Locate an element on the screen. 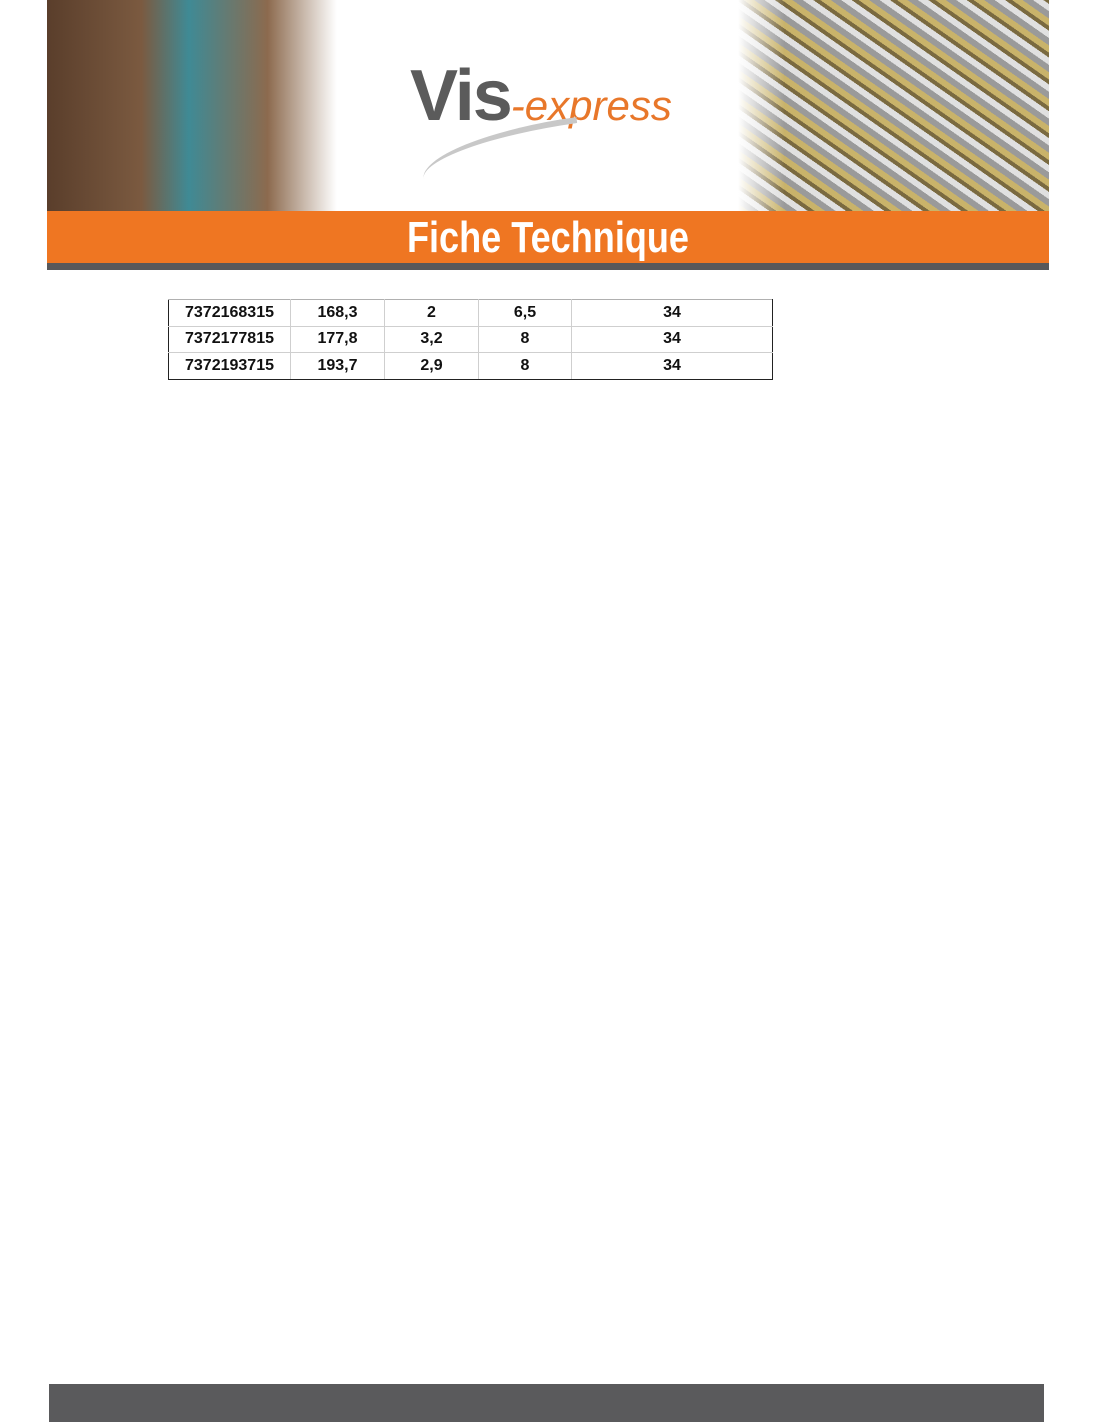 The width and height of the screenshot is (1100, 1422). table-cell: 2,9 is located at coordinates (431, 366).